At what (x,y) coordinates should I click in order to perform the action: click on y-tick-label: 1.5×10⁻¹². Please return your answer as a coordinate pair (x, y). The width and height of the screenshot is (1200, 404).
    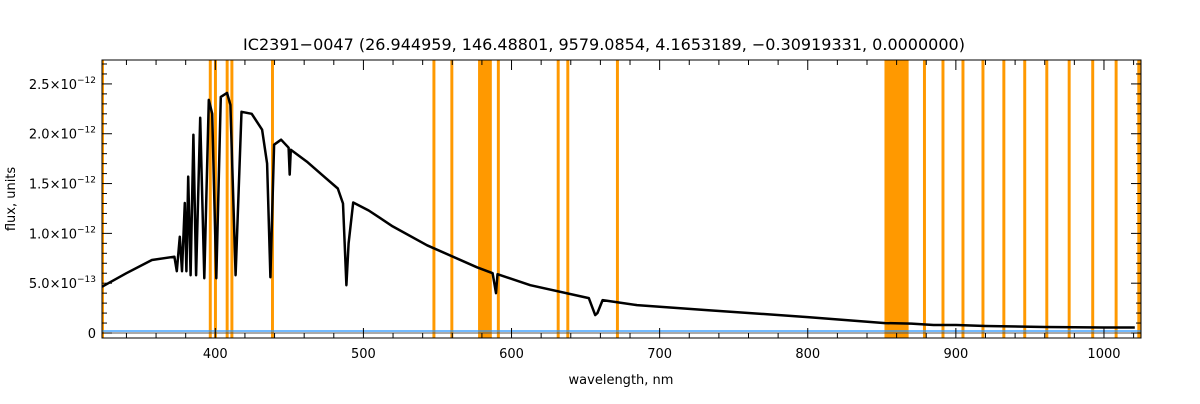
    Looking at the image, I should click on (62, 184).